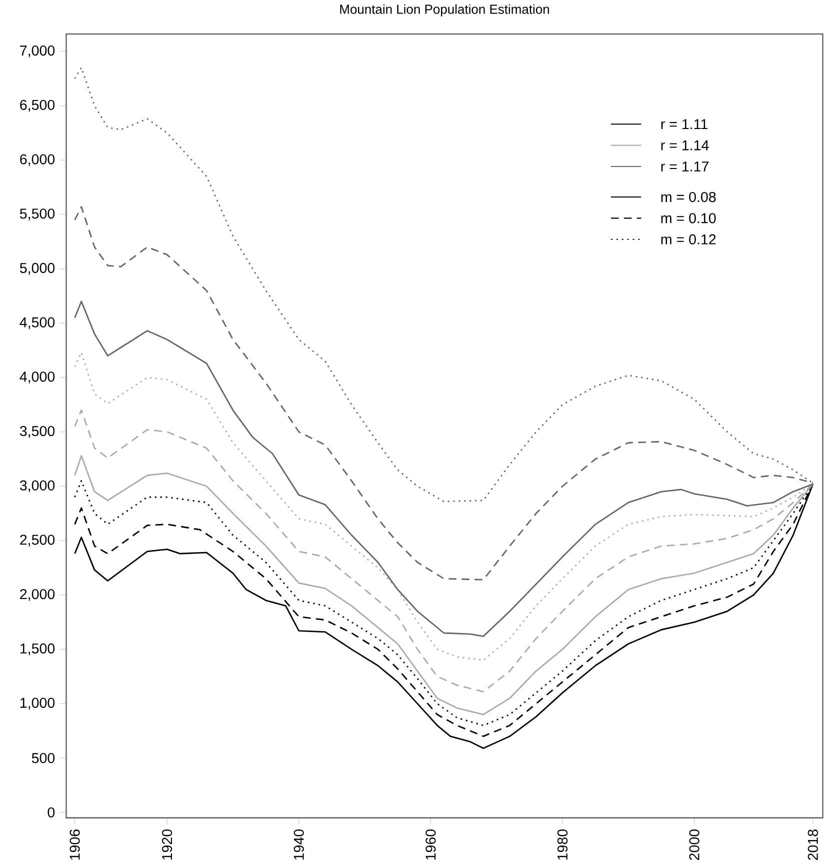 This screenshot has height=865, width=826. Describe the element at coordinates (37, 540) in the screenshot. I see `y-tick-label: 2,500` at that location.